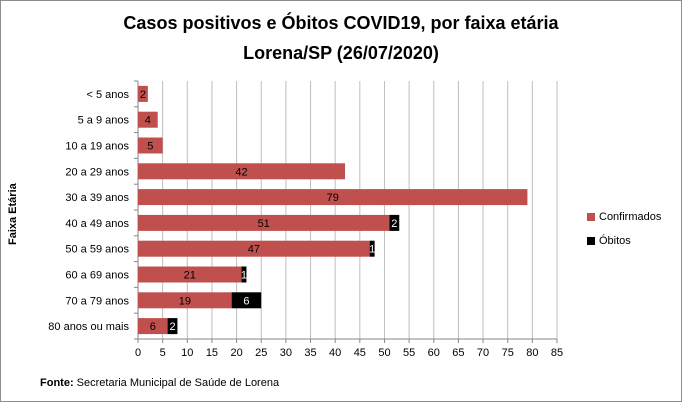 The height and width of the screenshot is (402, 682). I want to click on data-label-confirmed: 79, so click(333, 198).